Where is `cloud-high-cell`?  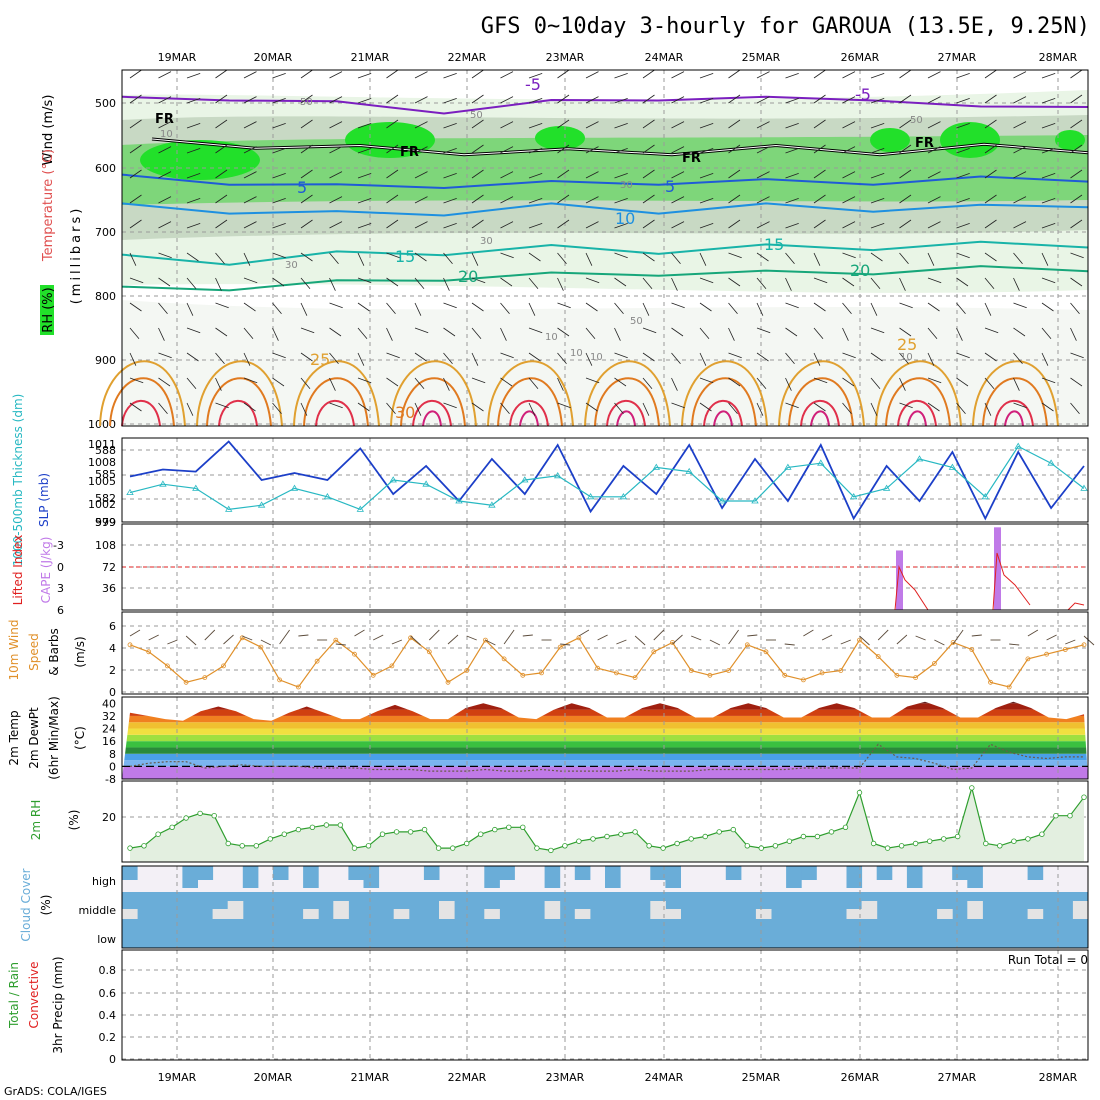
cloud-high-cell is located at coordinates (311, 877).